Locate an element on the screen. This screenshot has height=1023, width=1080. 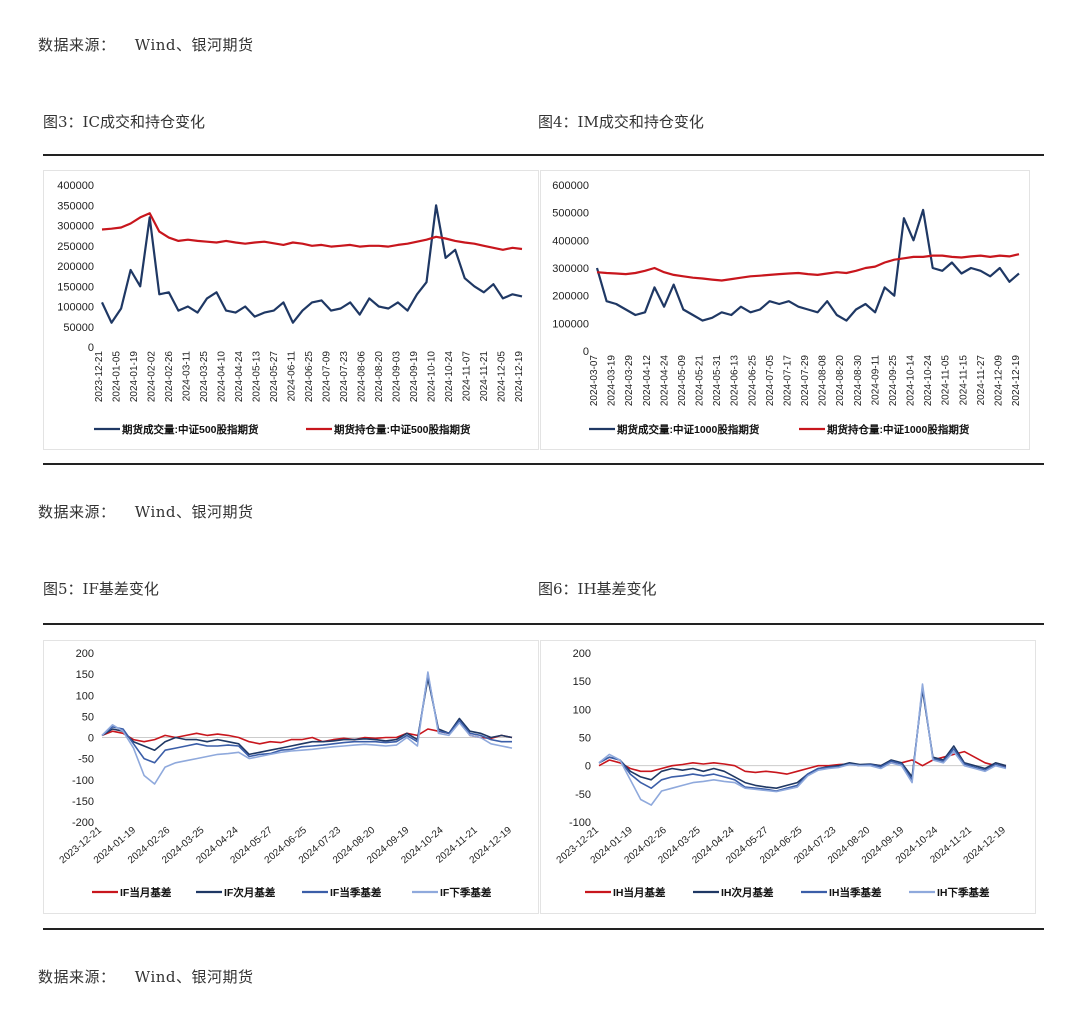
legend-label: 期货持仓量:中证500股指期货 is located at coordinates (402, 429).